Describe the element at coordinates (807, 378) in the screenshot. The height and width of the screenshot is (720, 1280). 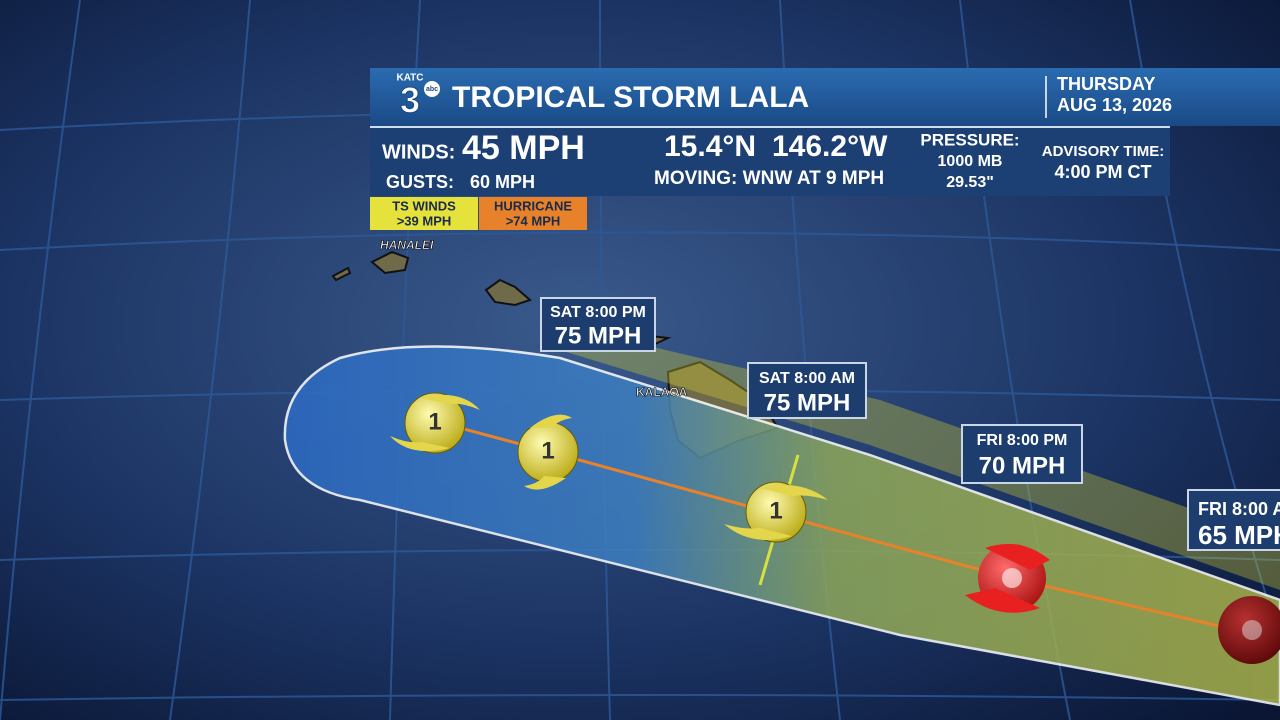
I see `forecast-time: SAT 8:00 AM` at that location.